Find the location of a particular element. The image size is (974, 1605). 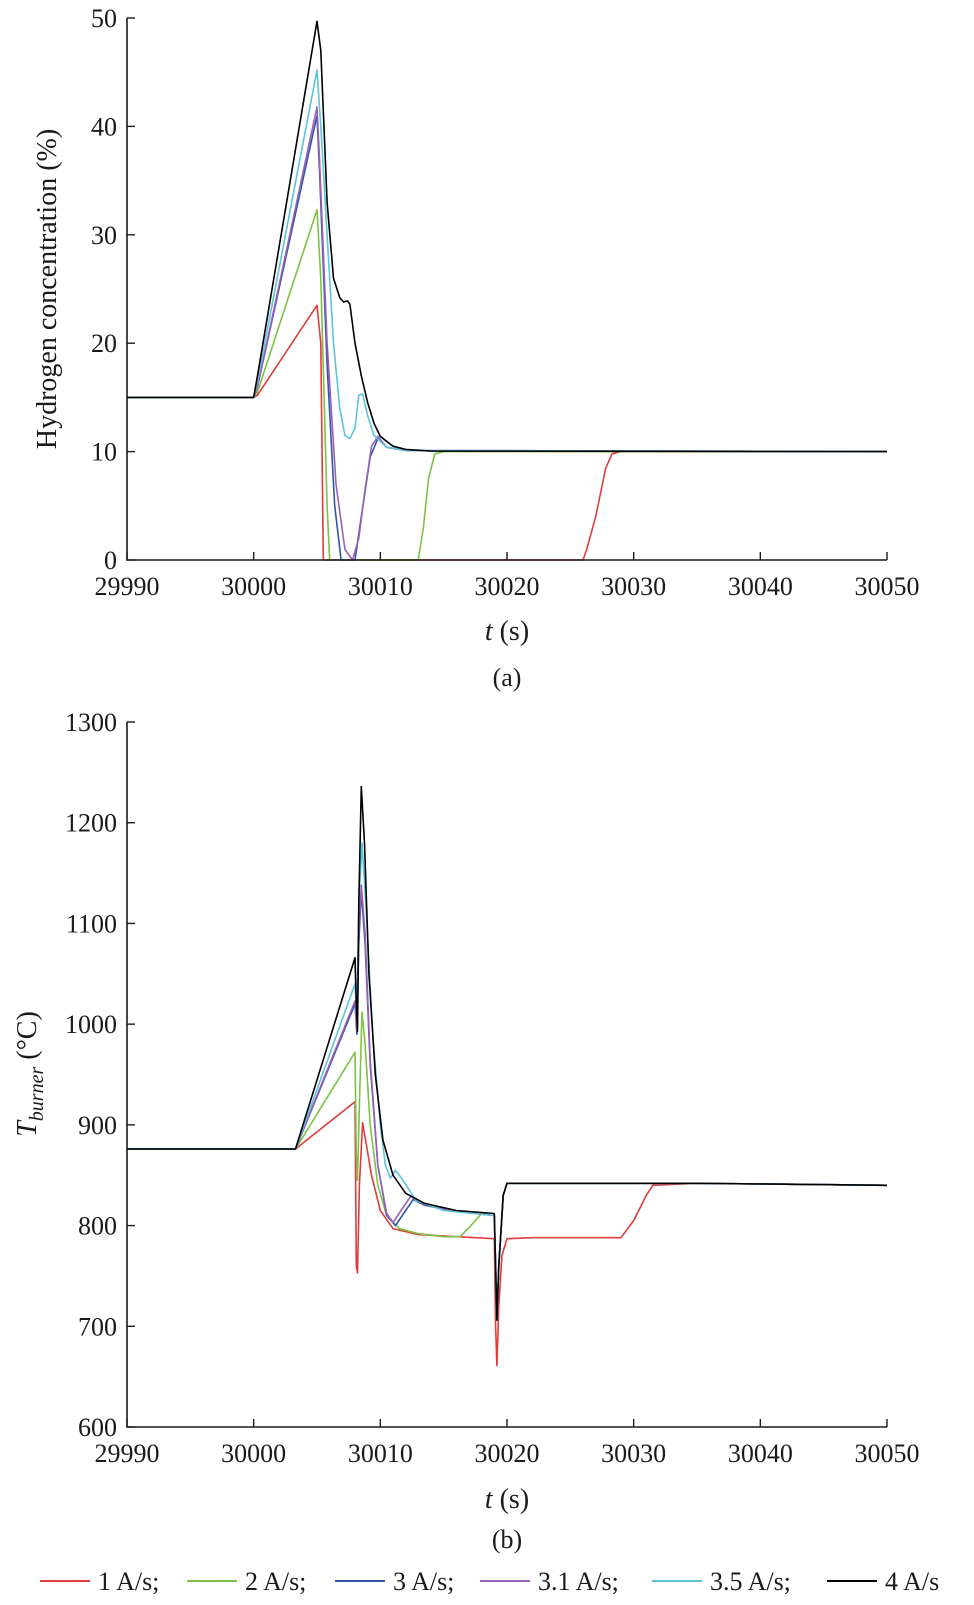

panel-a-x-tick-label-3: 30020 is located at coordinates (507, 586).